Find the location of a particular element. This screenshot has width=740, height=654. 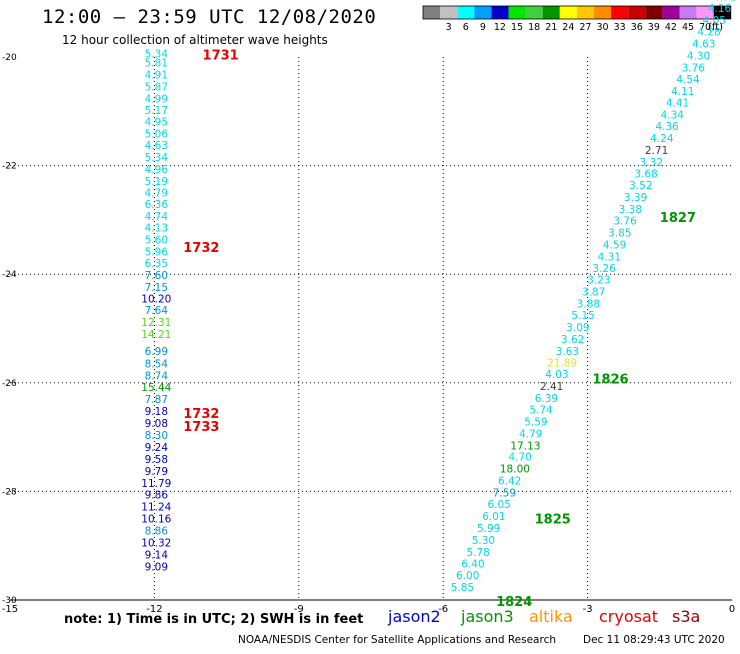

data-point-label: 7.60 is located at coordinates (156, 276).